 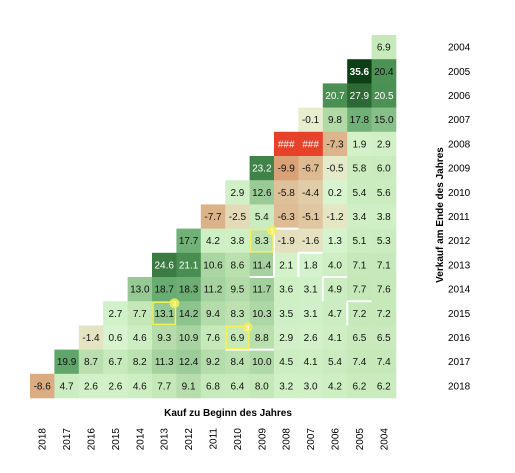 What do you see at coordinates (91, 362) in the screenshot?
I see `cell-value-label: 8.7` at bounding box center [91, 362].